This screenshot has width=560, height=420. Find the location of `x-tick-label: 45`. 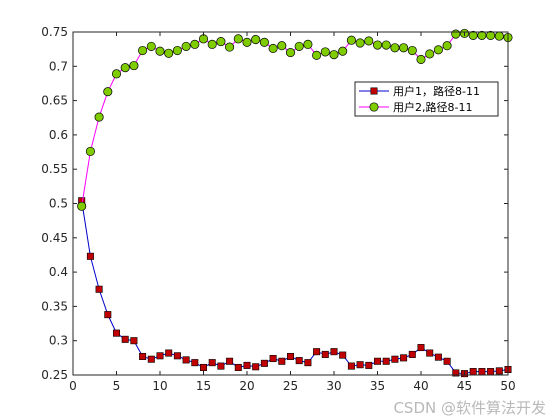

x-tick-label: 45 is located at coordinates (464, 386).